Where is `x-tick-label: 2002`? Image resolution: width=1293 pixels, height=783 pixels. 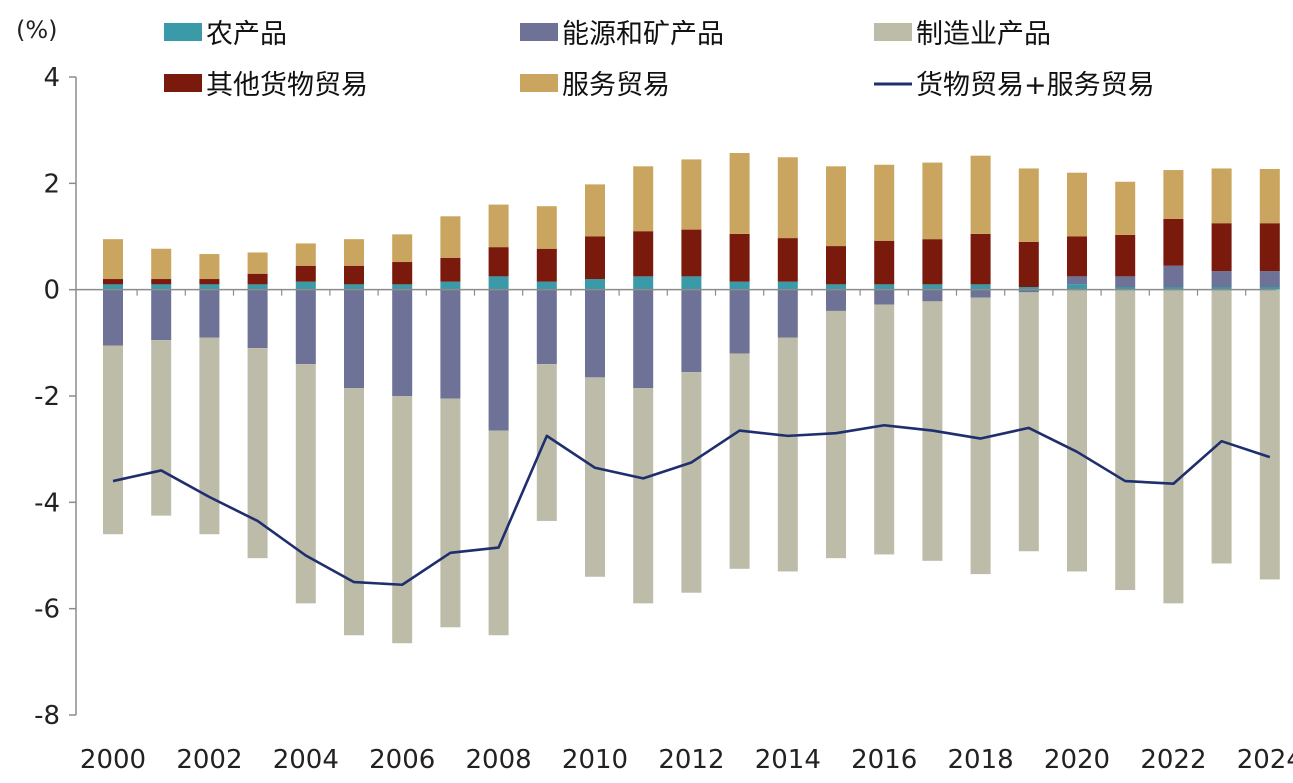 x-tick-label: 2002 is located at coordinates (209, 760).